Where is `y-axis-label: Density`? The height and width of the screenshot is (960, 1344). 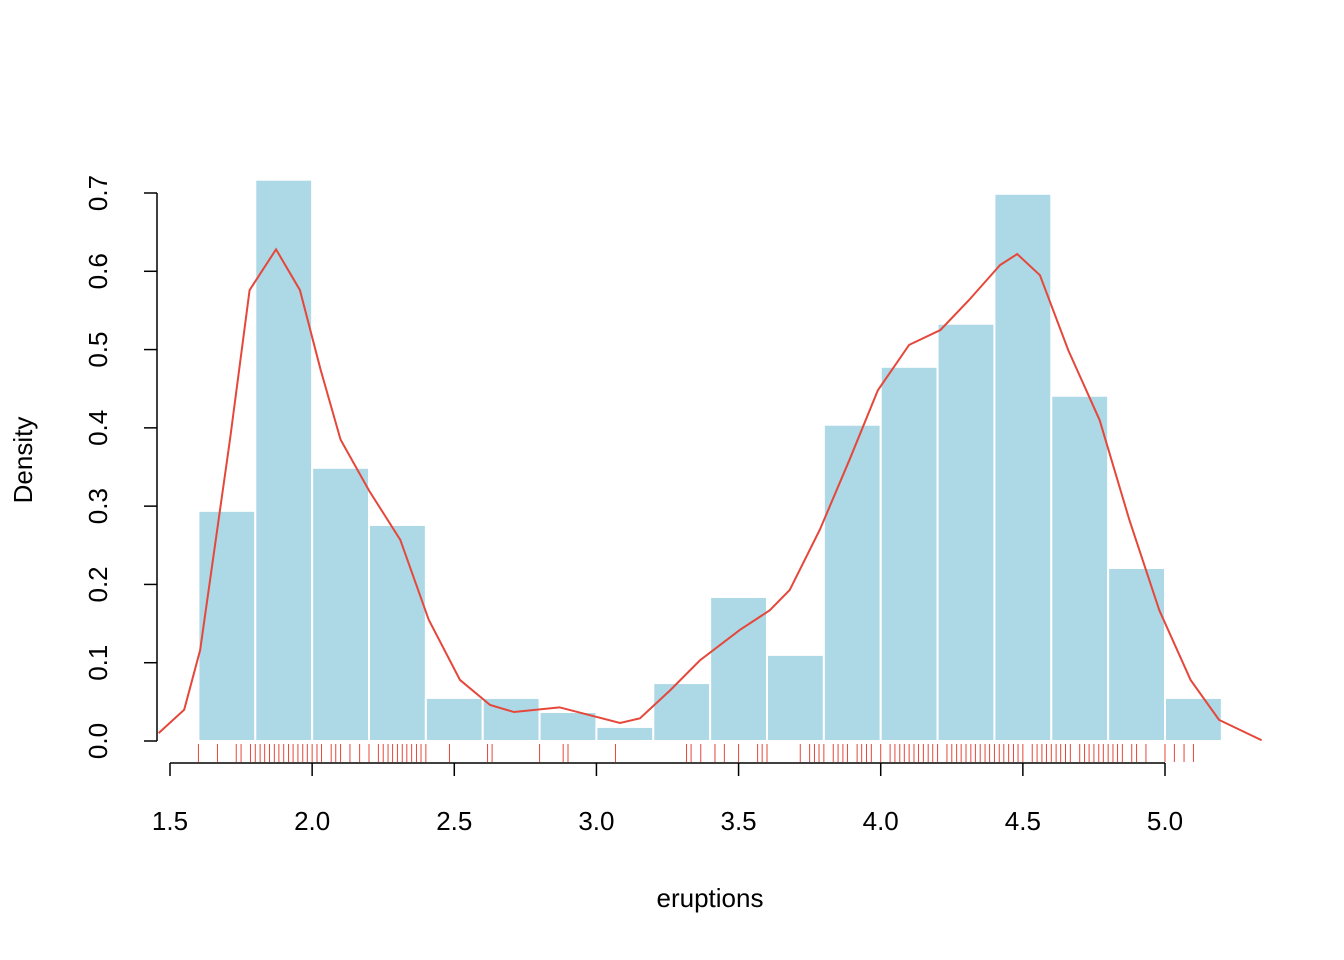
y-axis-label: Density is located at coordinates (23, 460).